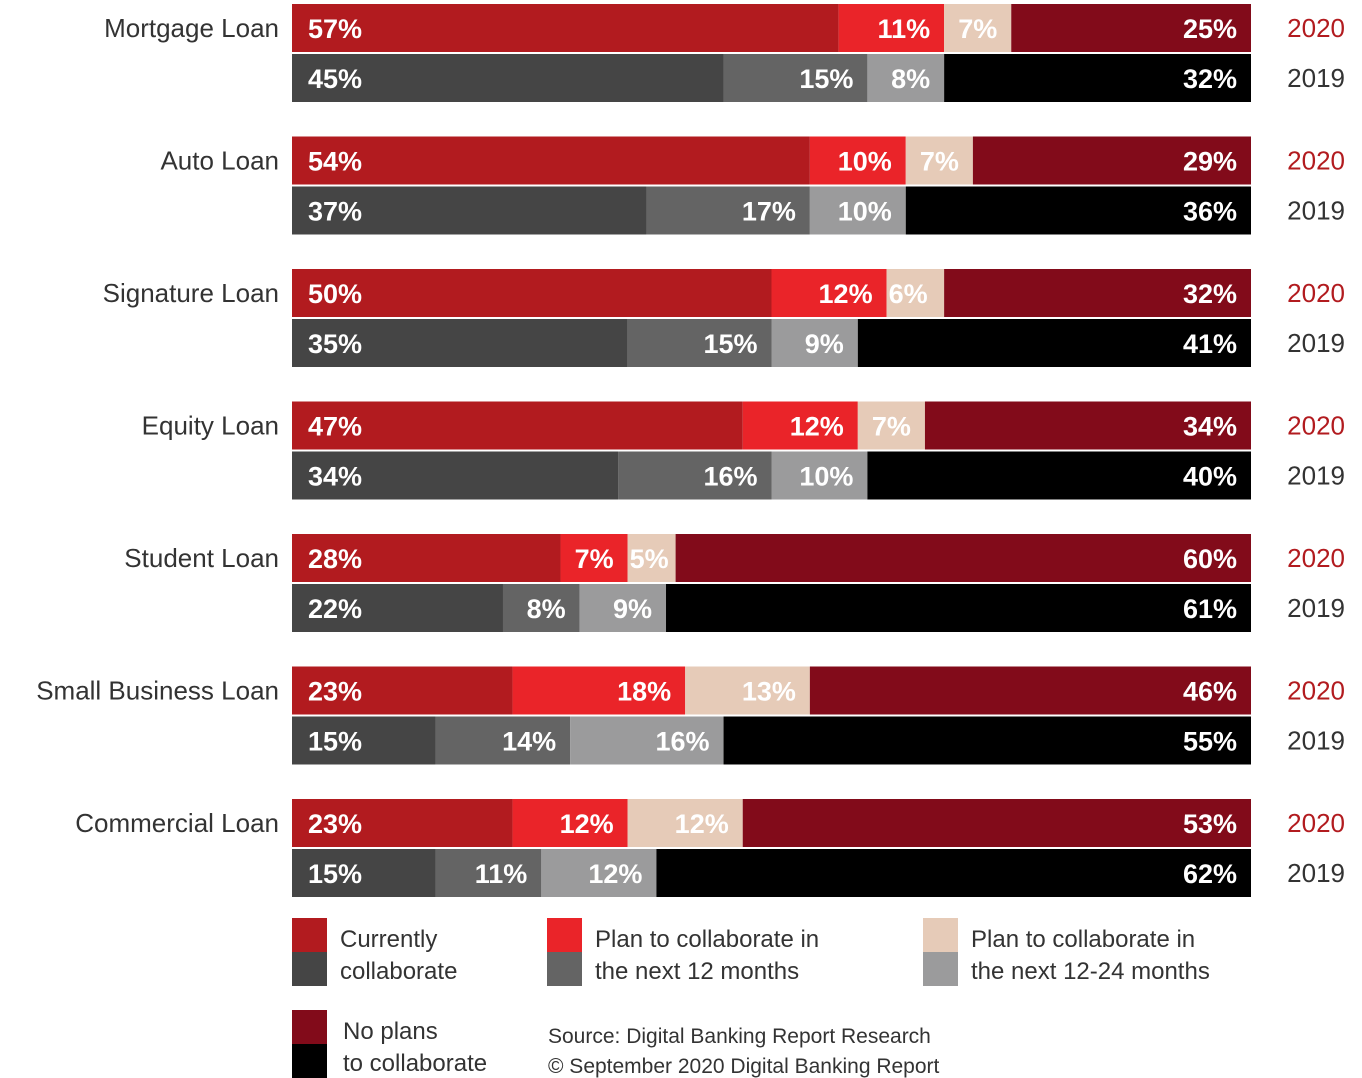 The width and height of the screenshot is (1362, 1078). What do you see at coordinates (1131, 28) in the screenshot?
I see `bar-mortgage-loan-2020-seg4` at bounding box center [1131, 28].